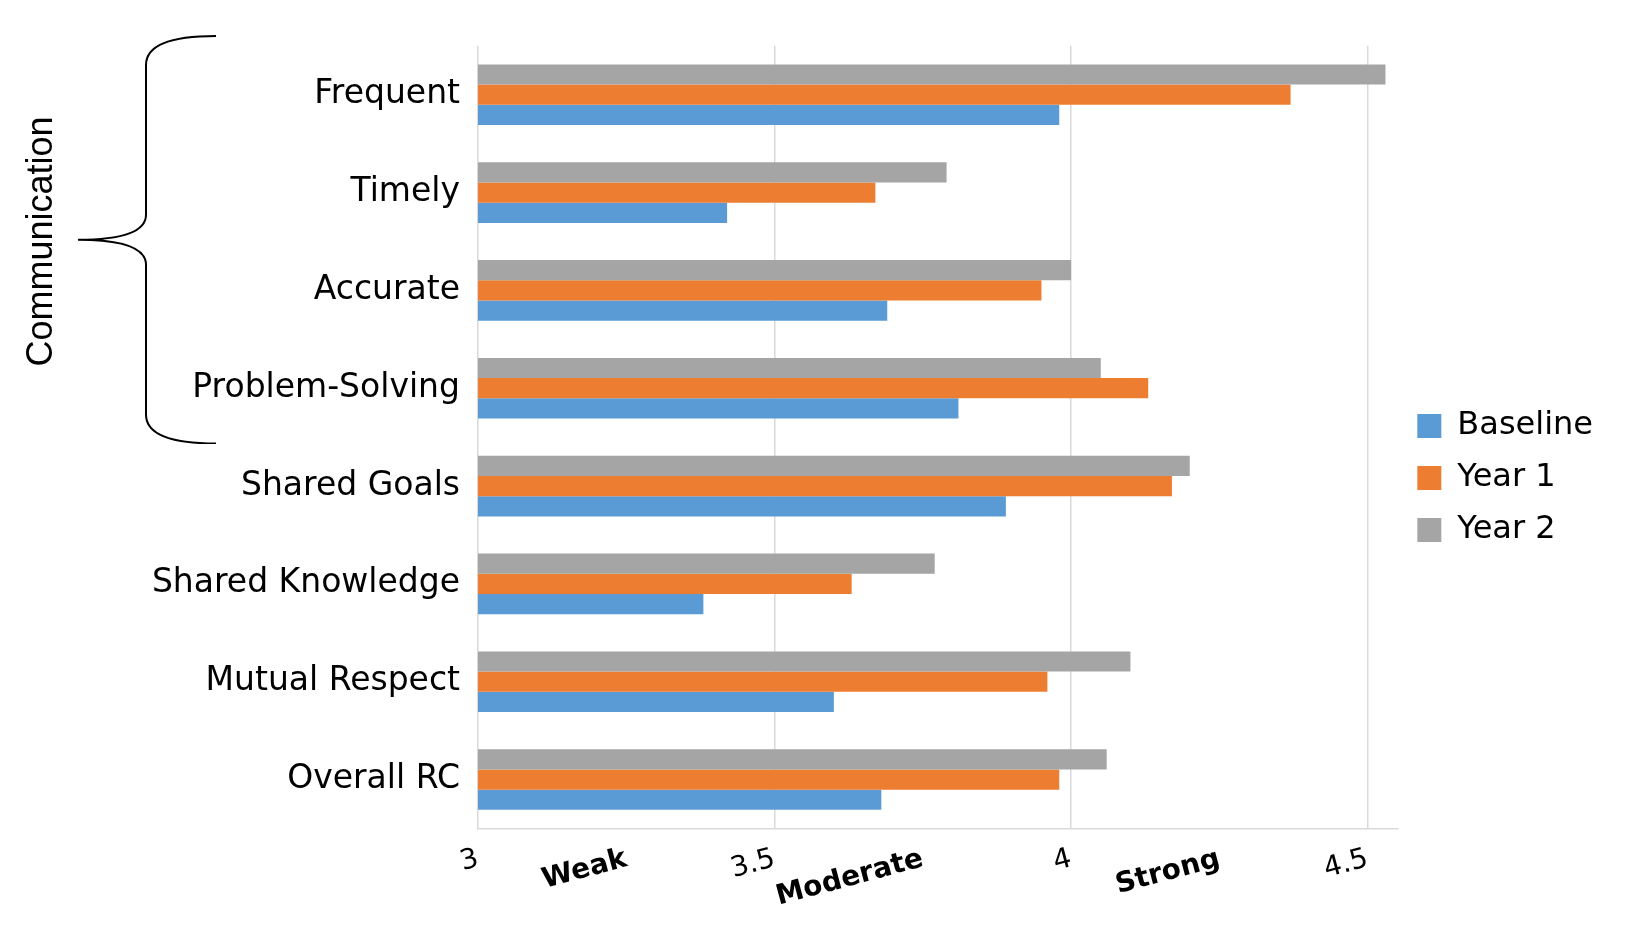  What do you see at coordinates (1506, 527) in the screenshot?
I see `legend-label: Year 2` at bounding box center [1506, 527].